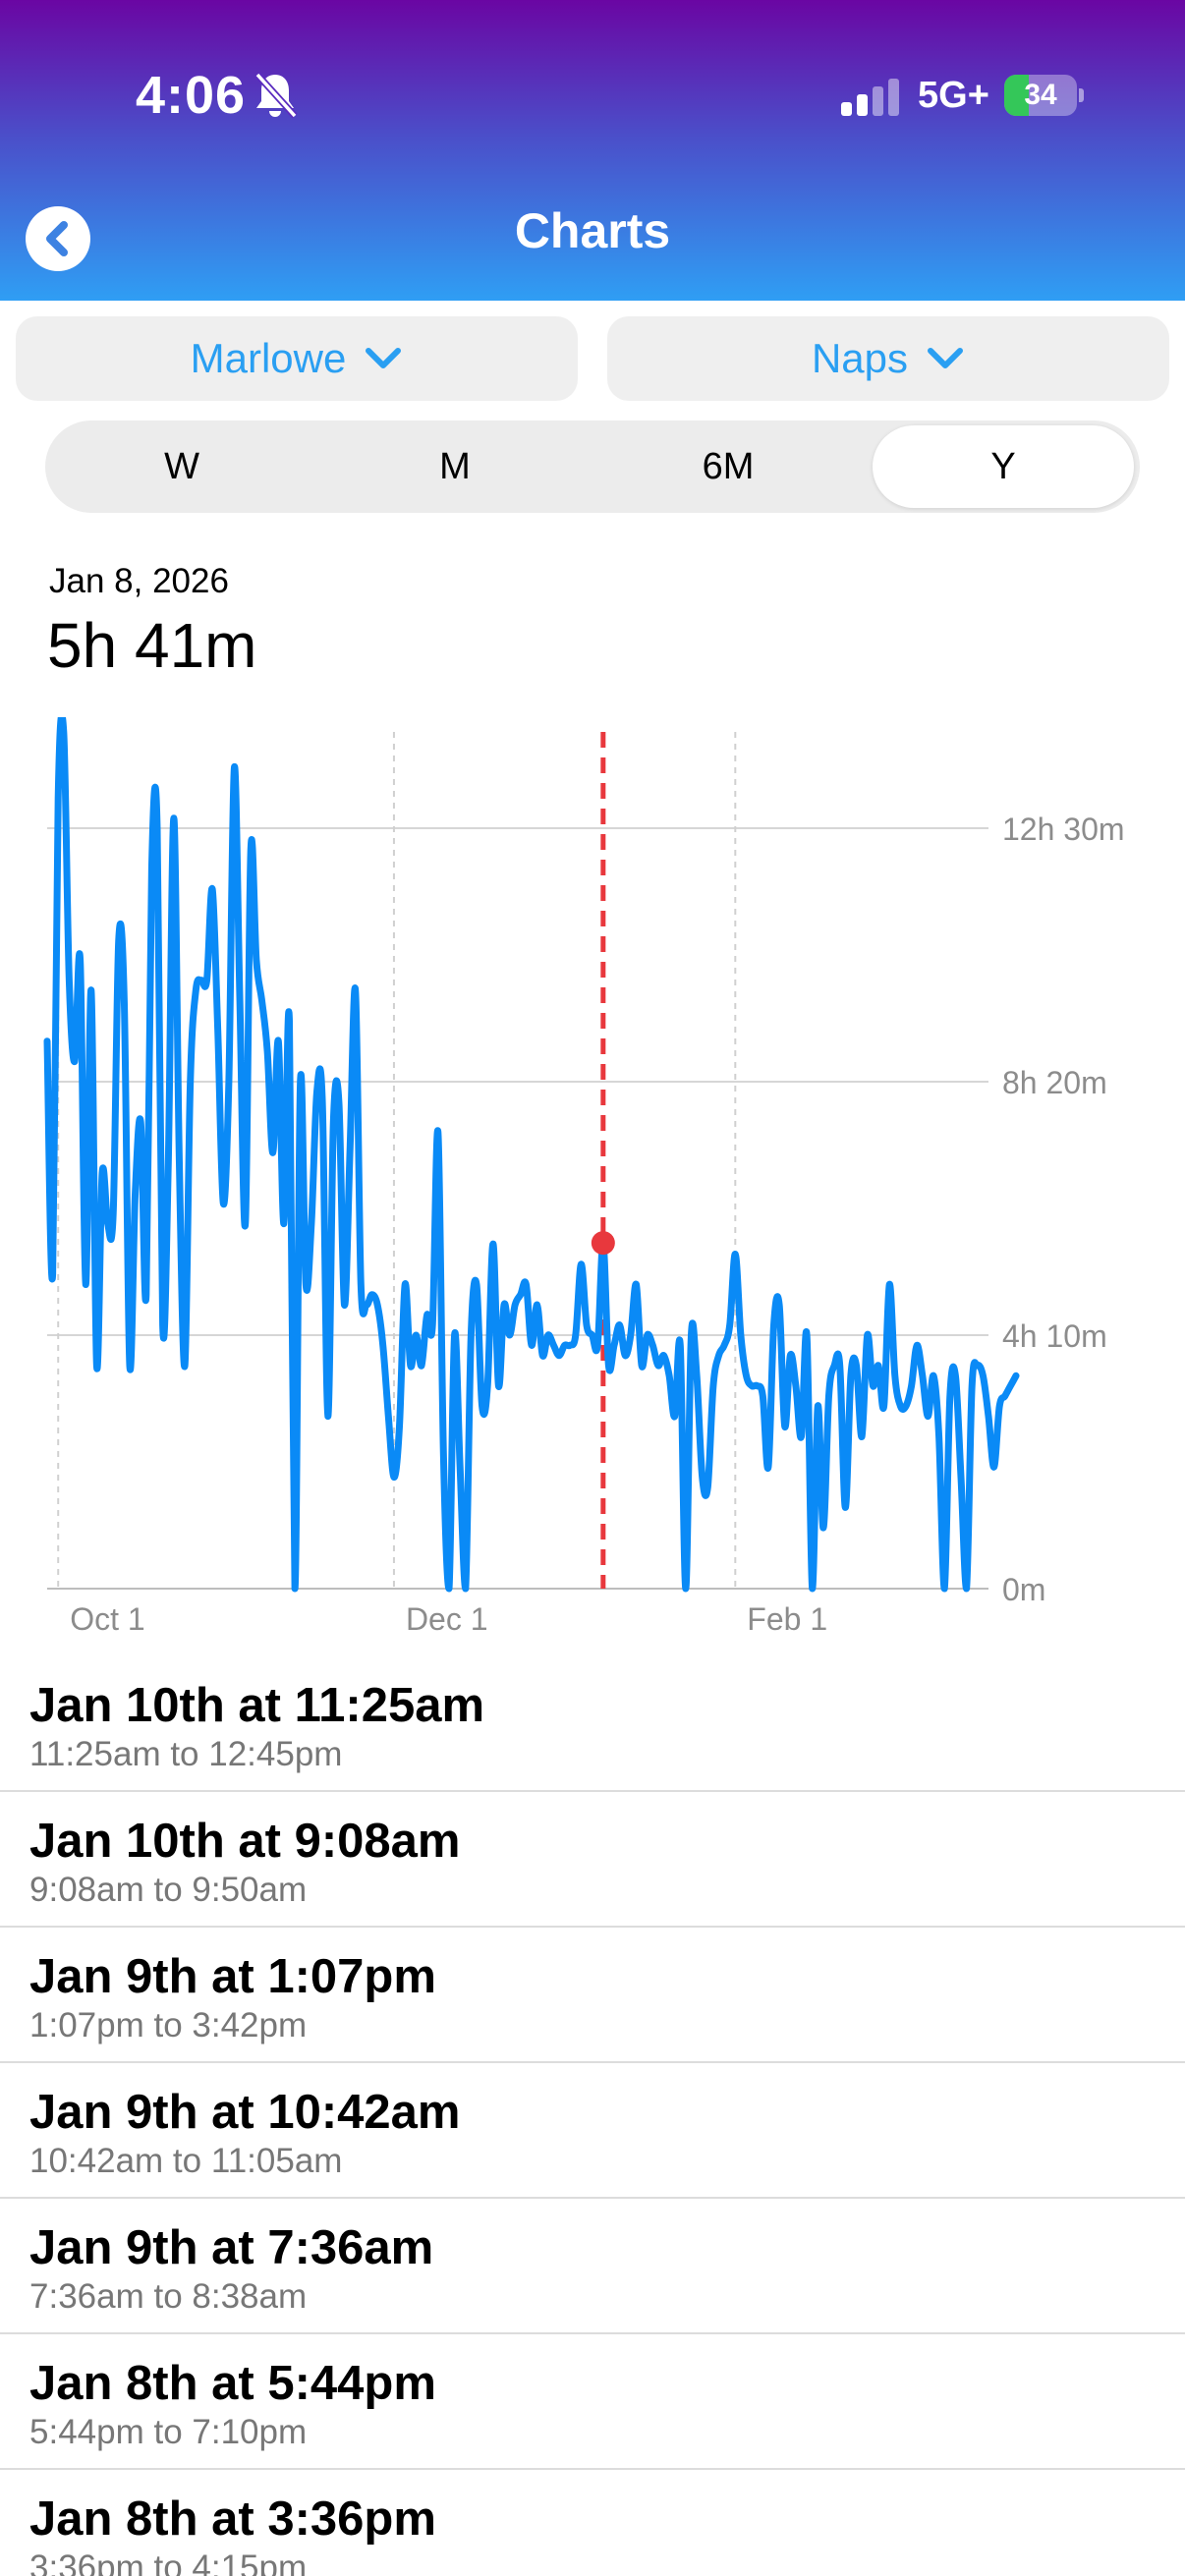 This screenshot has width=1185, height=2576. I want to click on type-selector-button: Naps, so click(888, 358).